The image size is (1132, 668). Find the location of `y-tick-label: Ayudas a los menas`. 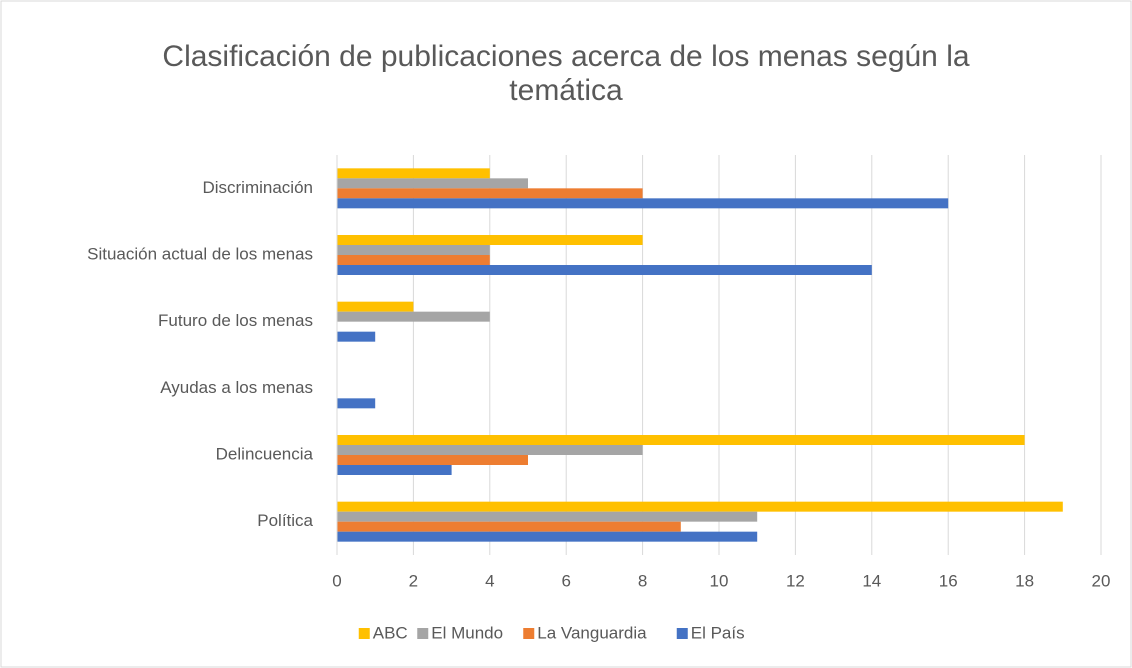

y-tick-label: Ayudas a los menas is located at coordinates (236, 387).